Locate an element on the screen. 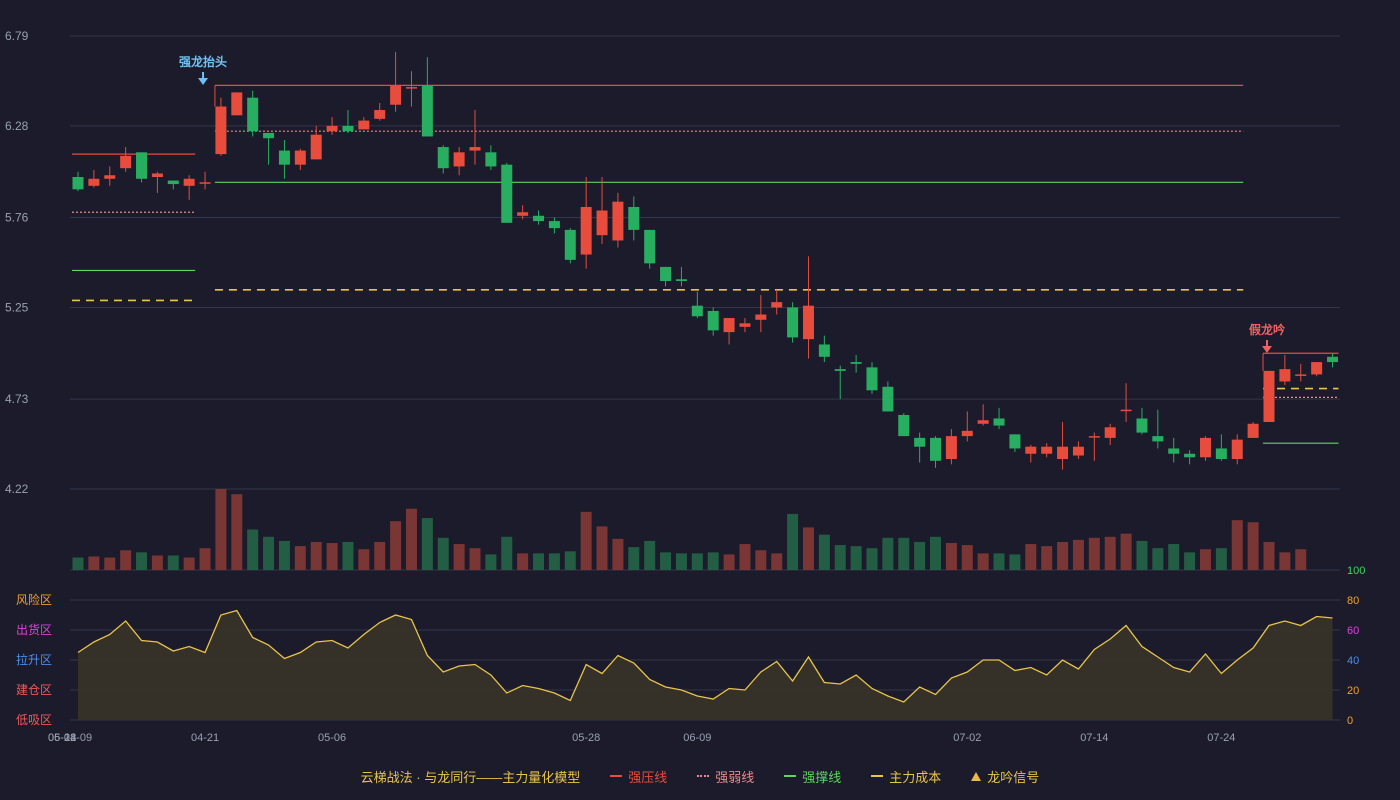 This screenshot has width=1400, height=800. signal-label: 强龙抬头 is located at coordinates (203, 61).